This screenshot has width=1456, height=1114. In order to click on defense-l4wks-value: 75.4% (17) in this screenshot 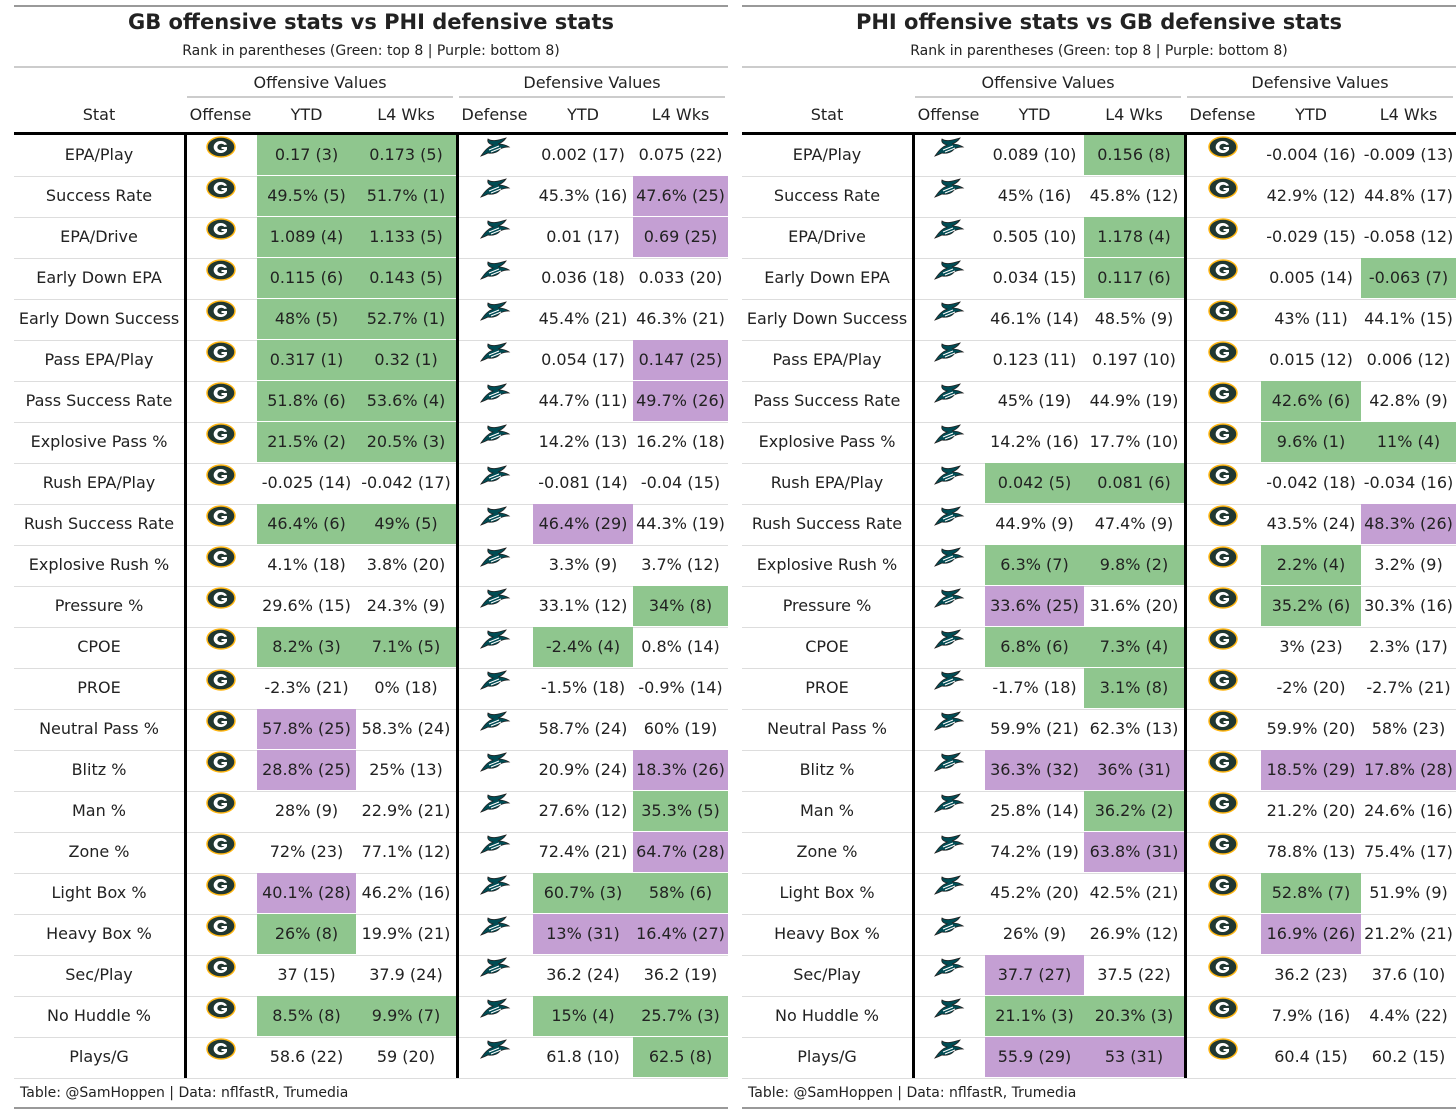, I will do `click(1408, 851)`.